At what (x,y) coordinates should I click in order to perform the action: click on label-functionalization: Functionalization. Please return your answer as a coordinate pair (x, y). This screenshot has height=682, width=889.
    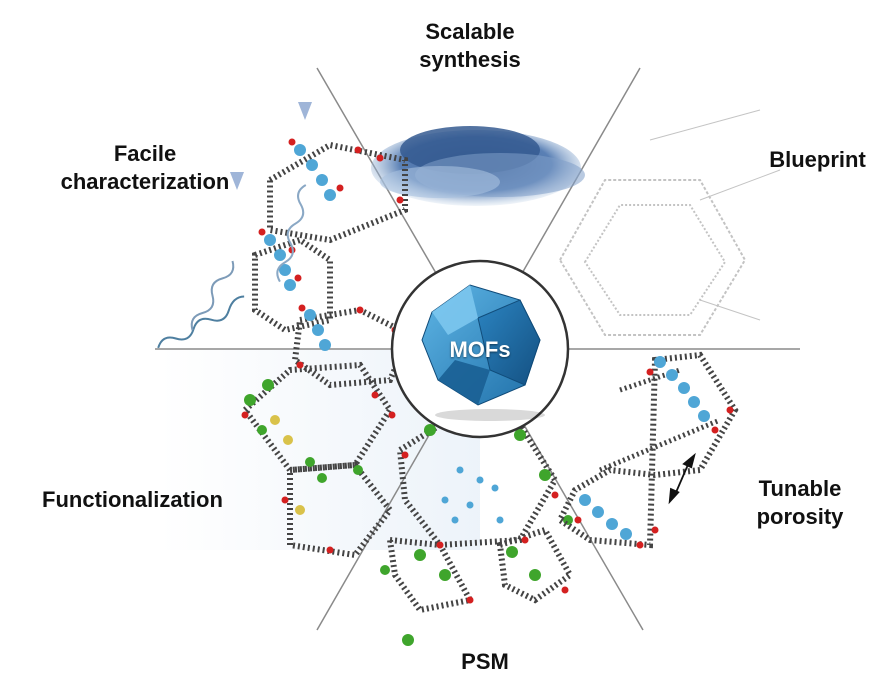
    Looking at the image, I should click on (132, 499).